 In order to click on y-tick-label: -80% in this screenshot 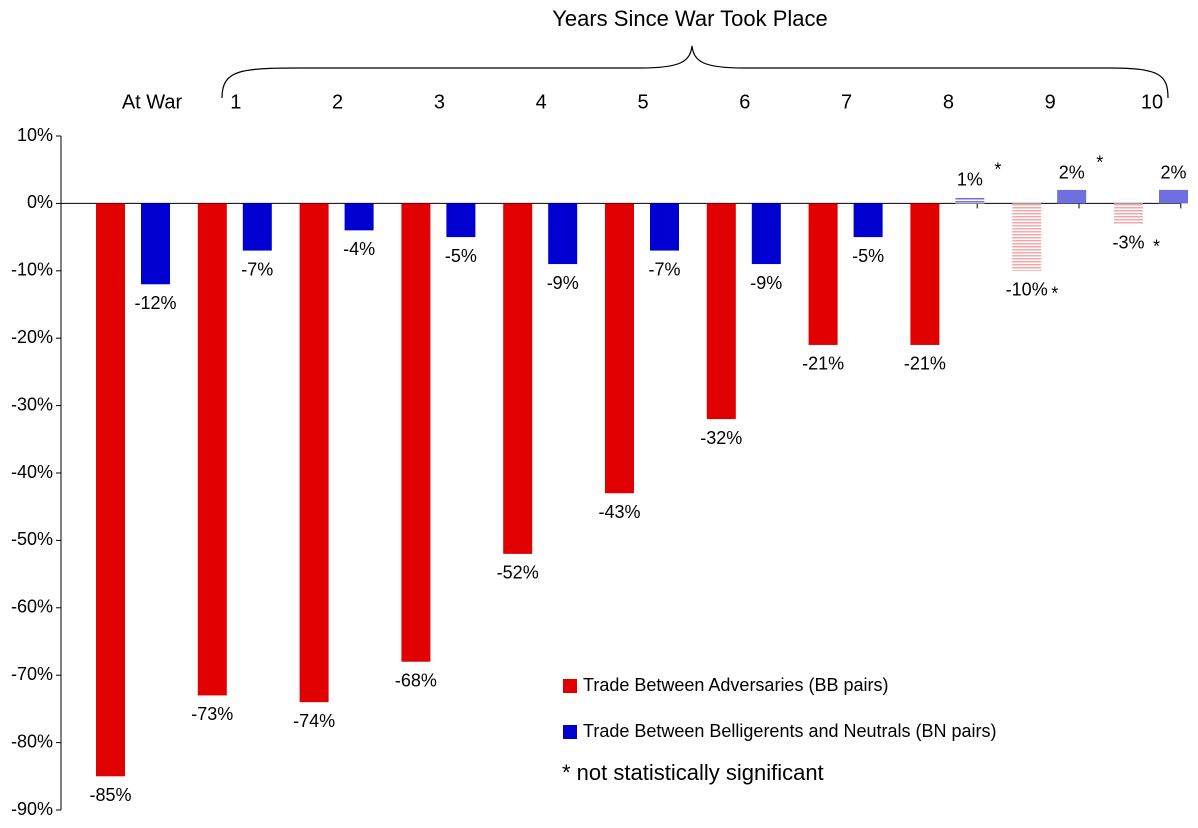, I will do `click(32, 741)`.